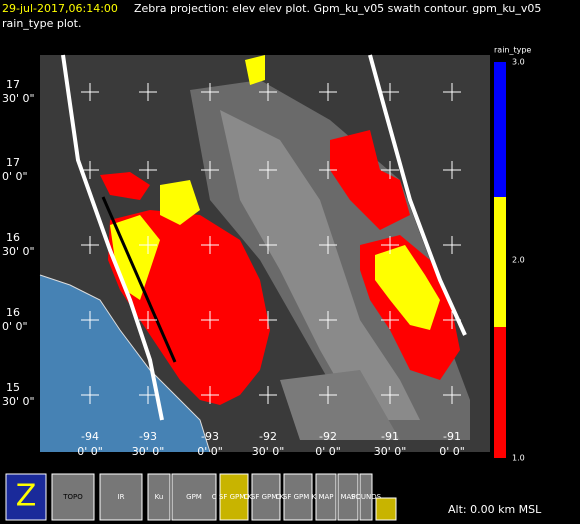  I want to click on button-label: Z, so click(26, 496).